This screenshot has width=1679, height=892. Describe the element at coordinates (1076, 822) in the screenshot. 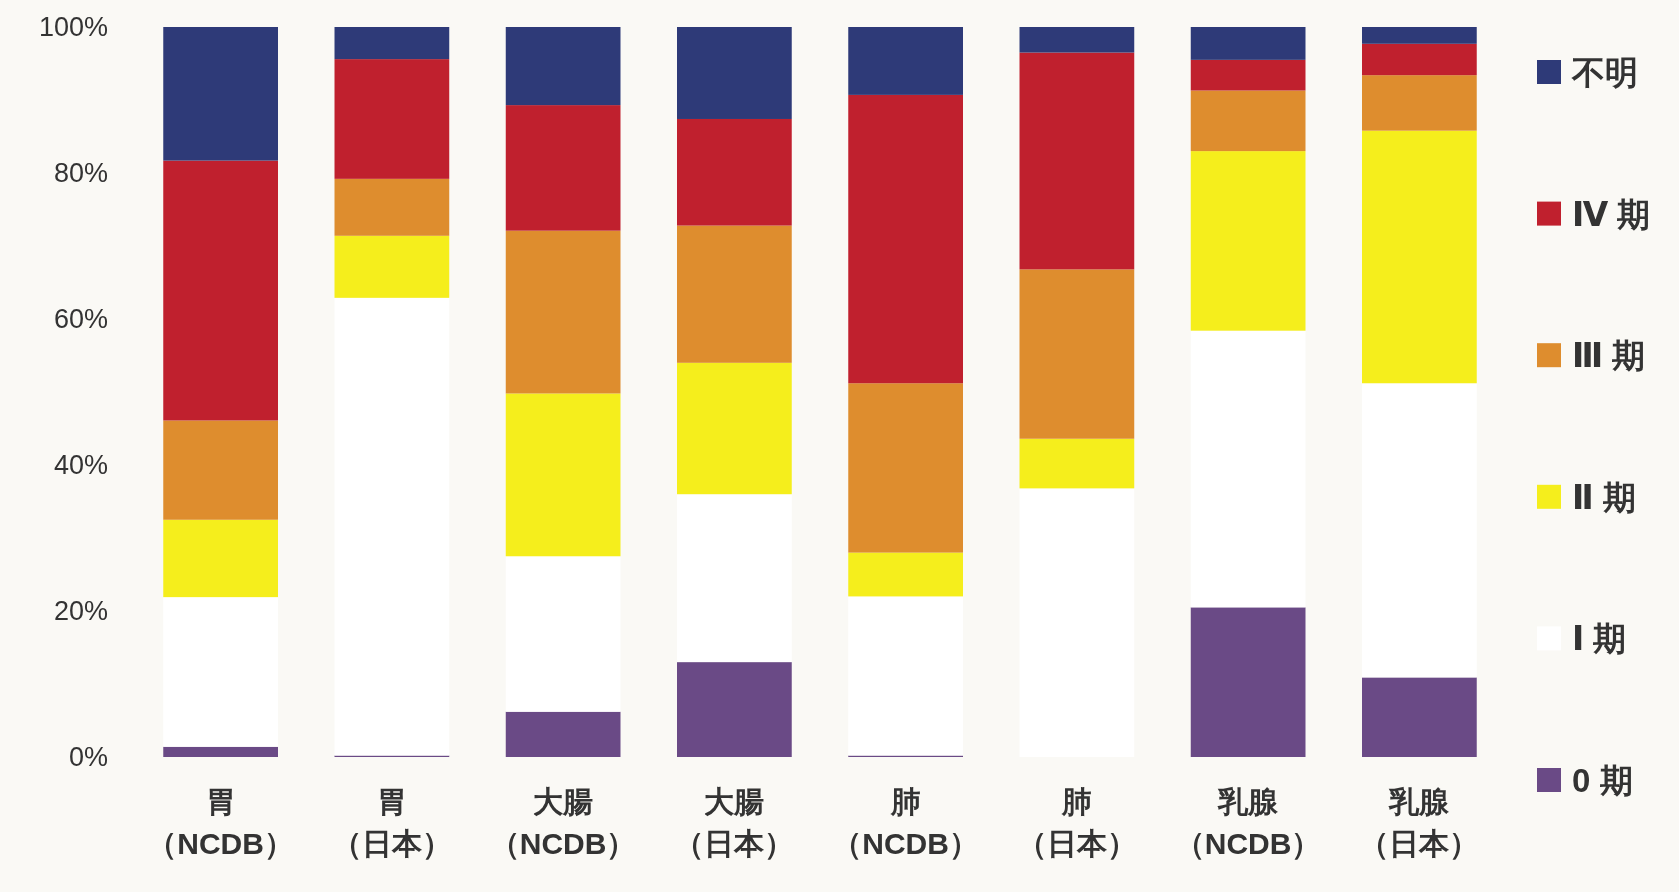

I see `x-tick-label: 肺（日本）` at that location.